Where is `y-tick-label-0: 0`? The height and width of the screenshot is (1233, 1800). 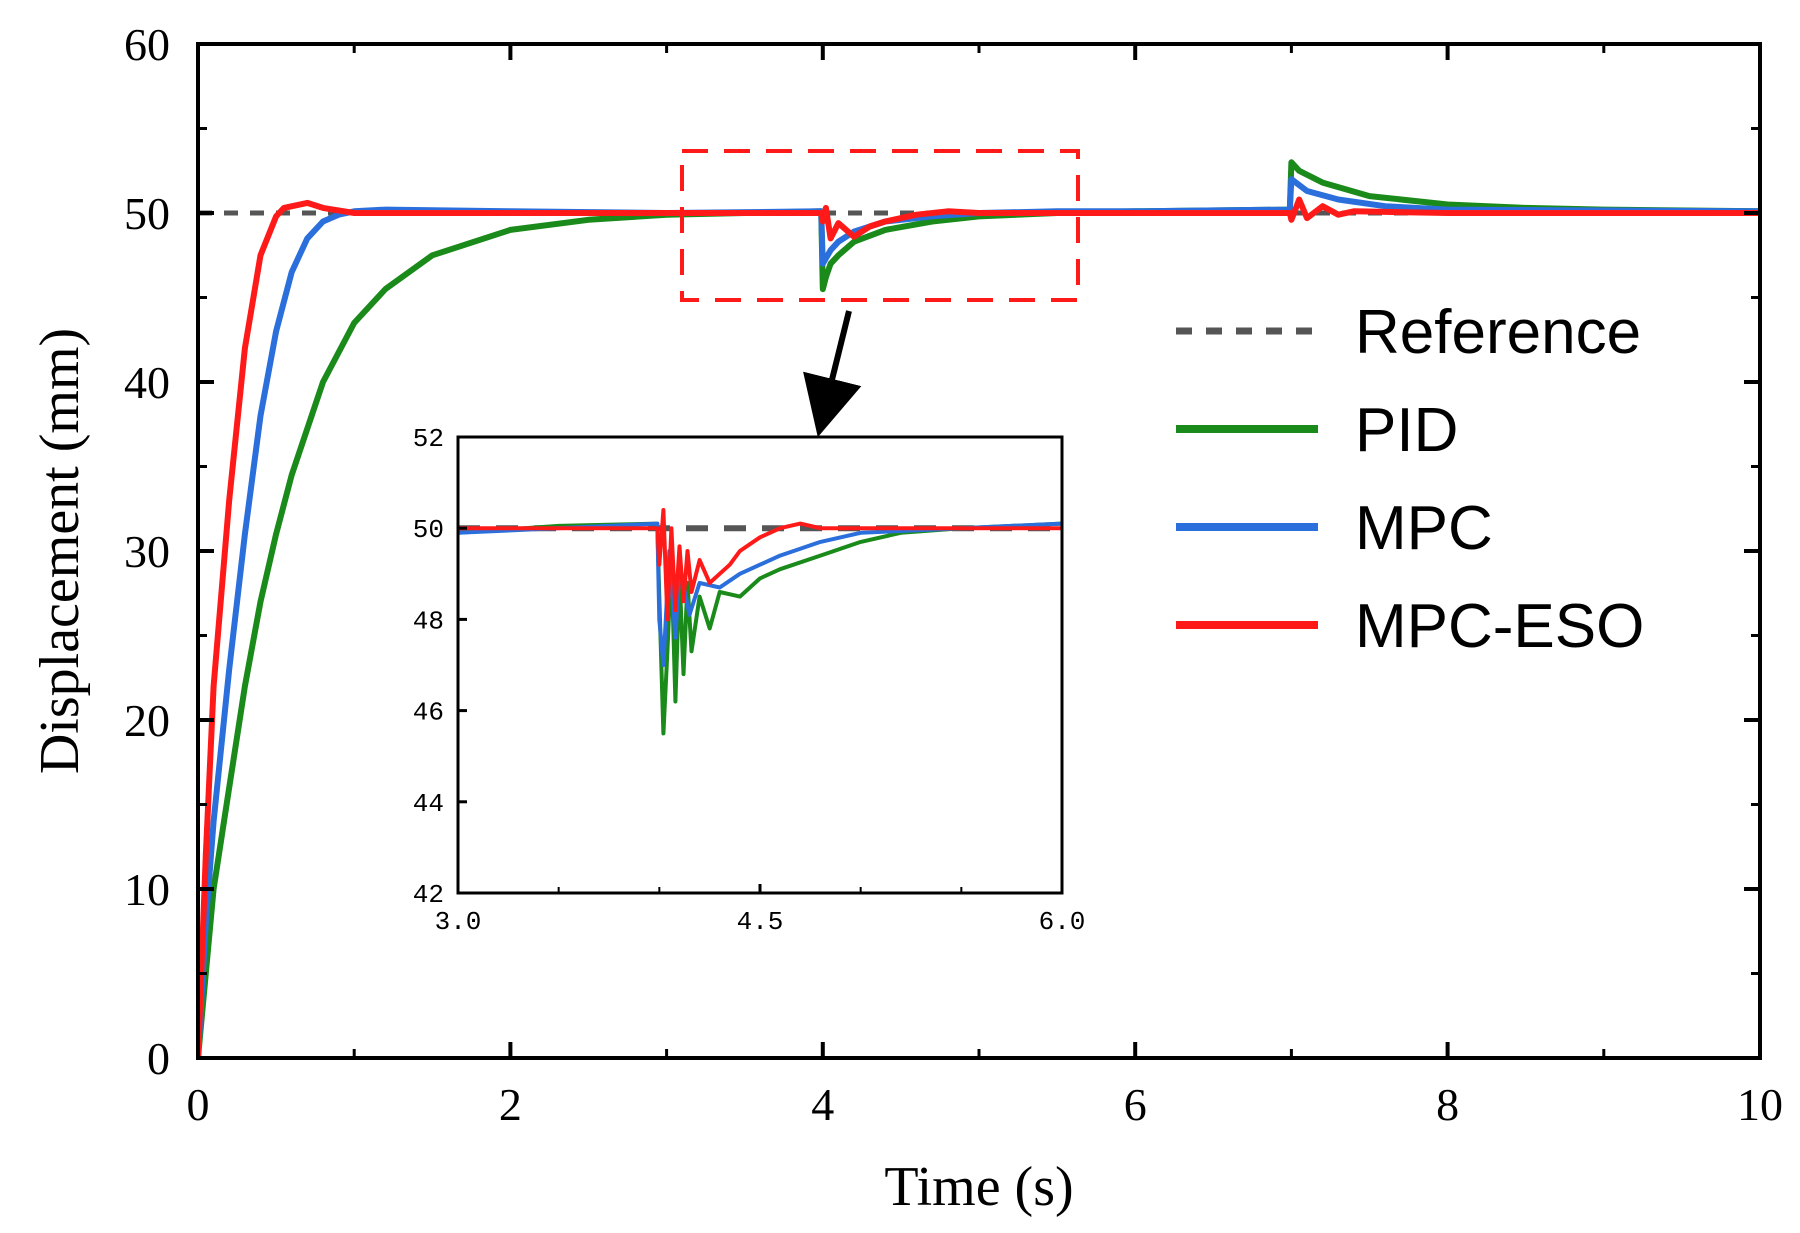 y-tick-label-0: 0 is located at coordinates (158, 1058).